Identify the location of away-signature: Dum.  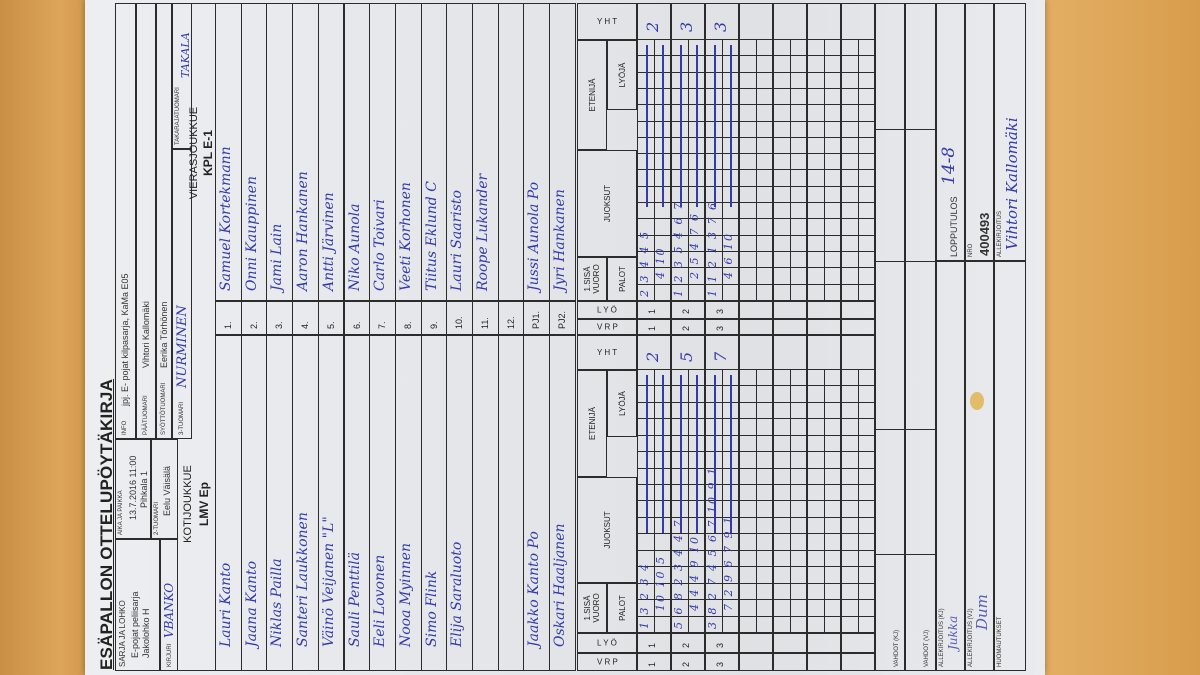
(982, 612).